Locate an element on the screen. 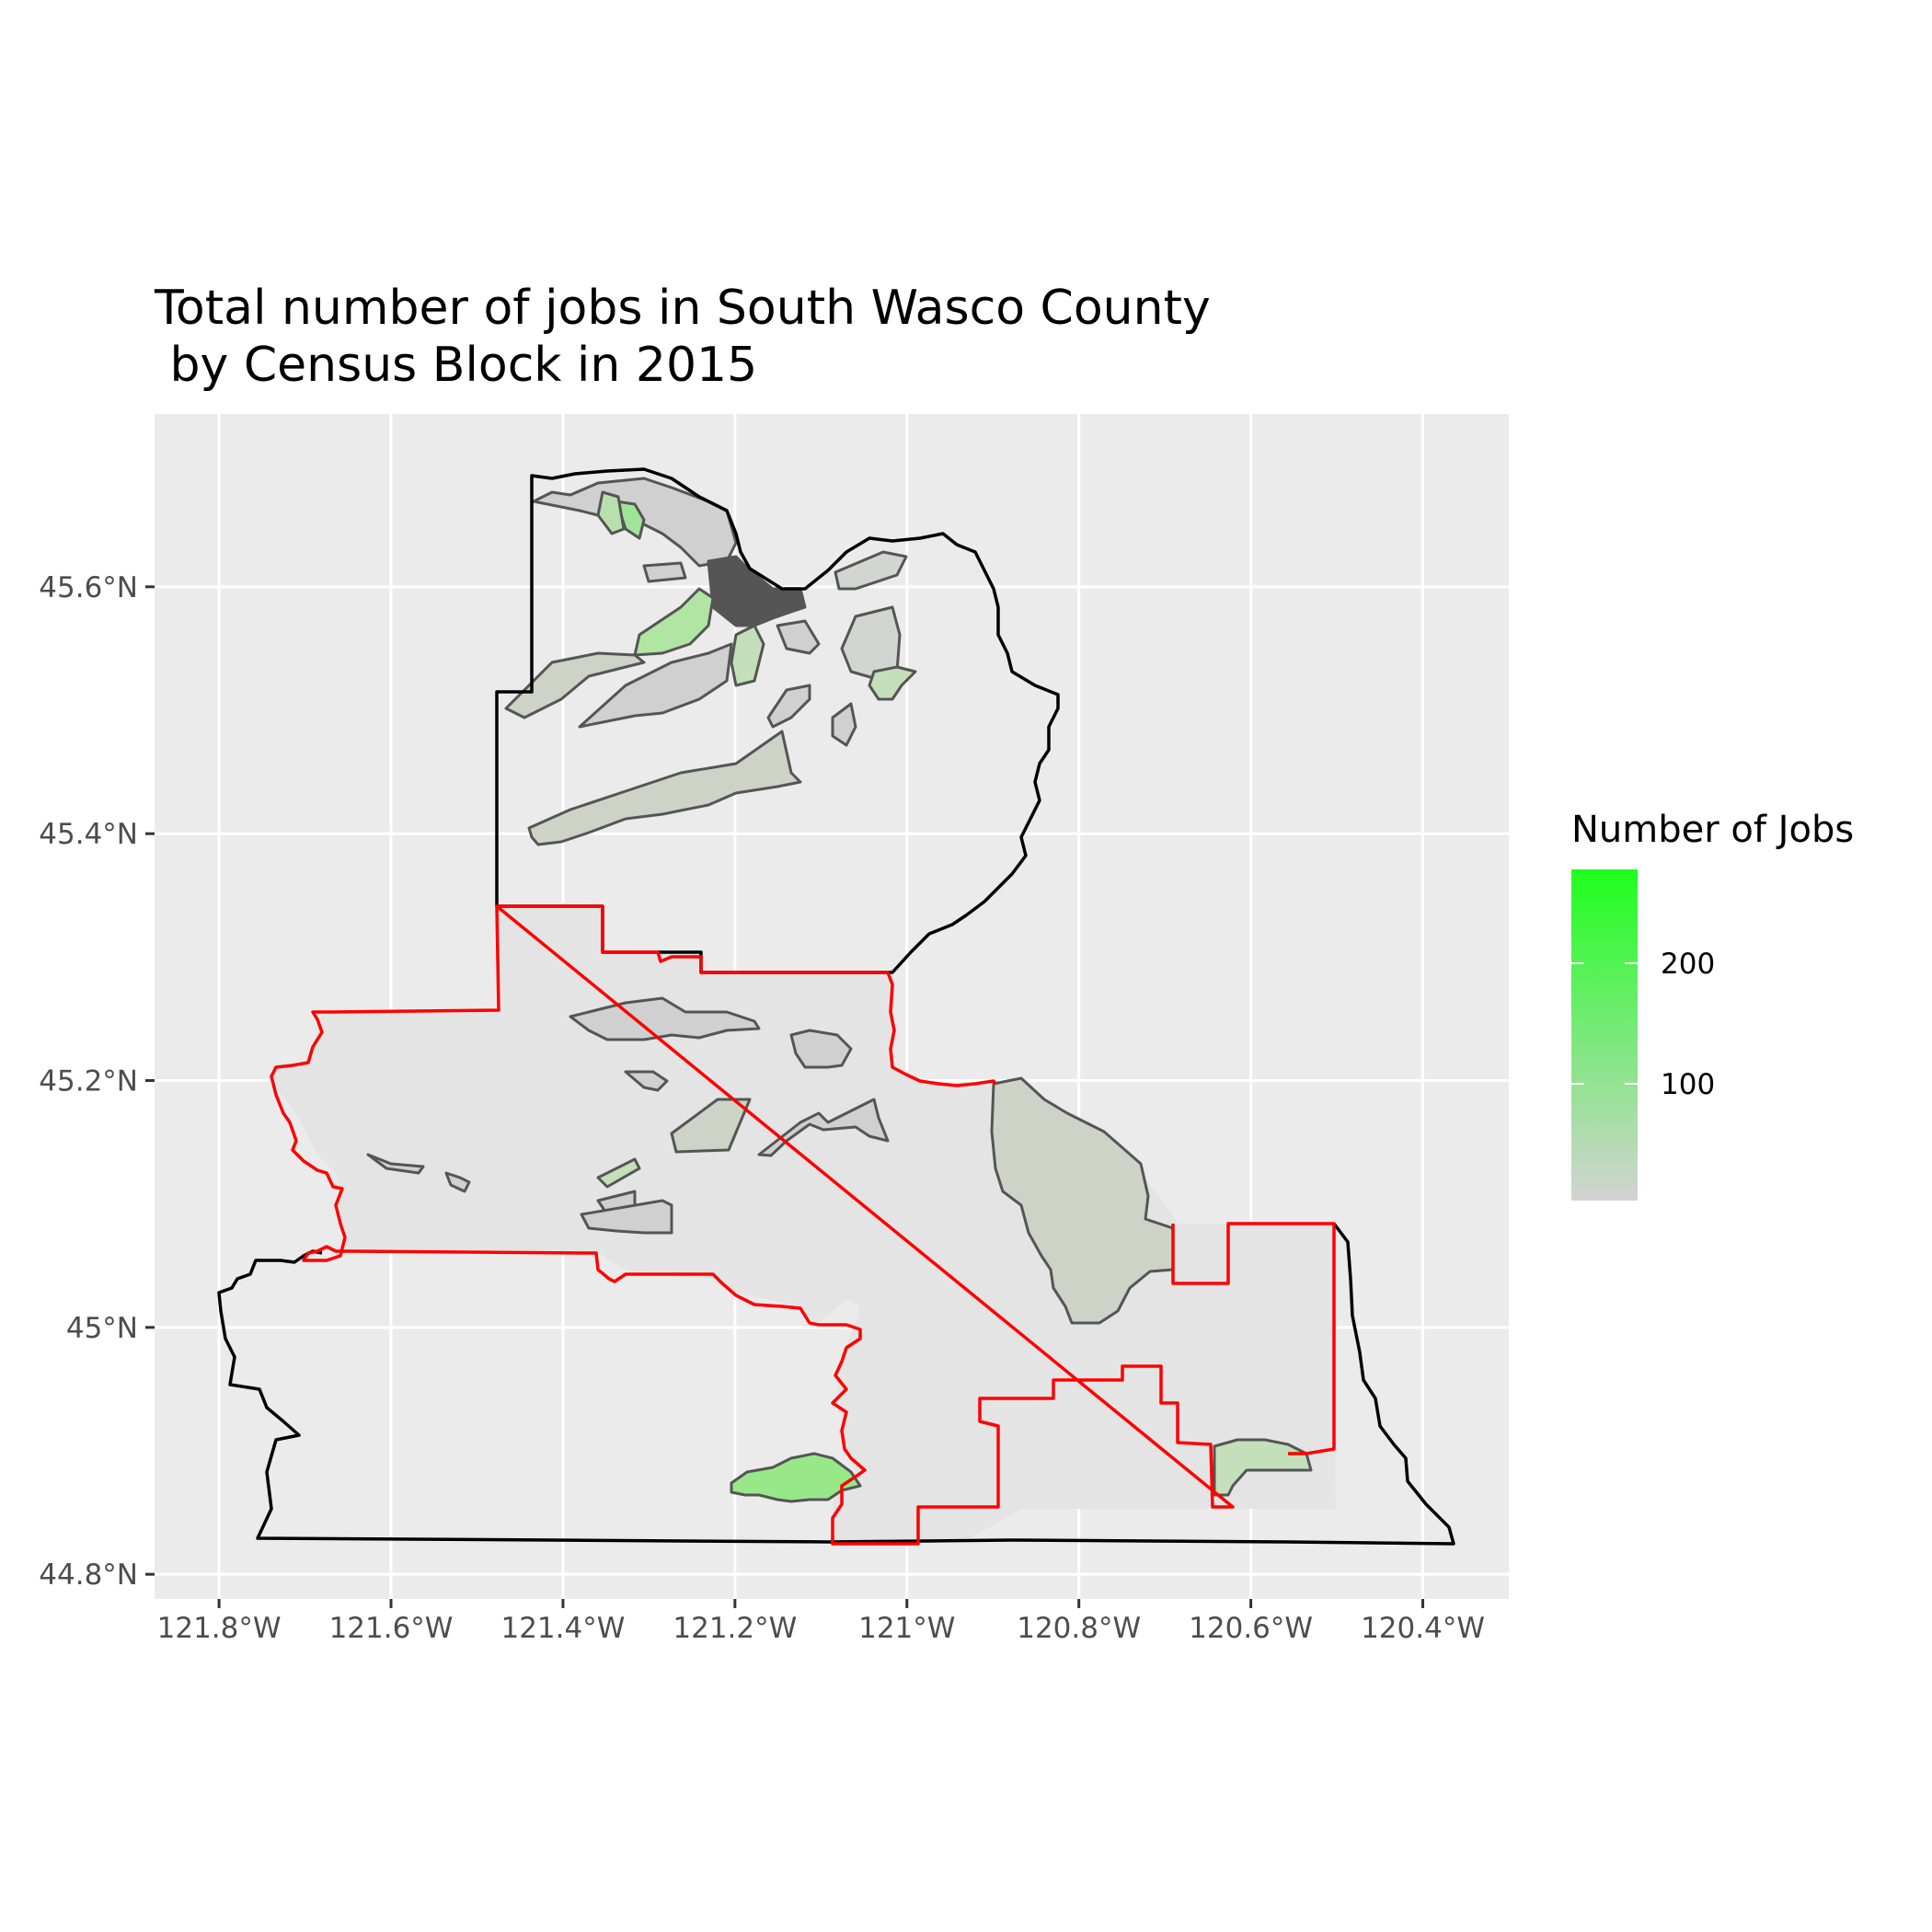  x-tick-label: 120.8°W is located at coordinates (1079, 1628).